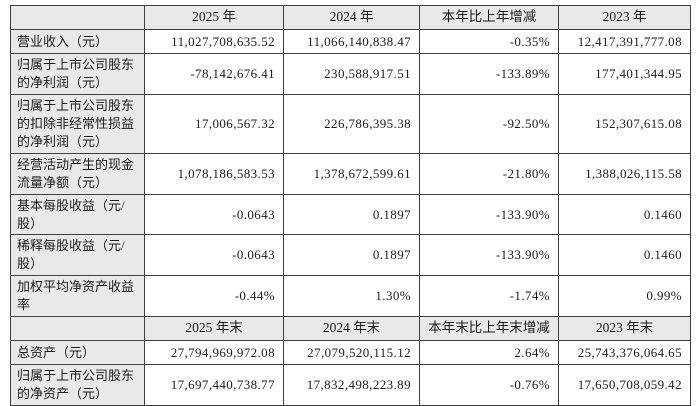  Describe the element at coordinates (214, 17) in the screenshot. I see `col-header-2025: 2025 年` at that location.